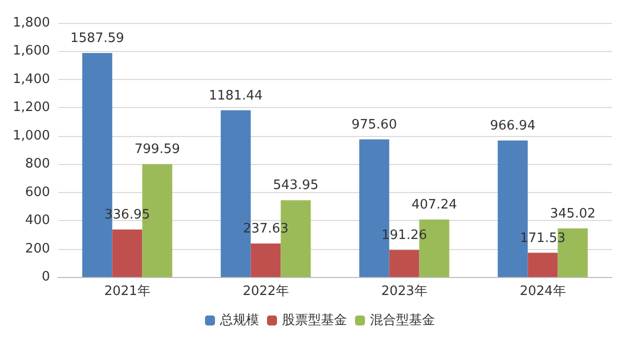  Describe the element at coordinates (37, 220) in the screenshot. I see `y-tick-label: 400` at that location.